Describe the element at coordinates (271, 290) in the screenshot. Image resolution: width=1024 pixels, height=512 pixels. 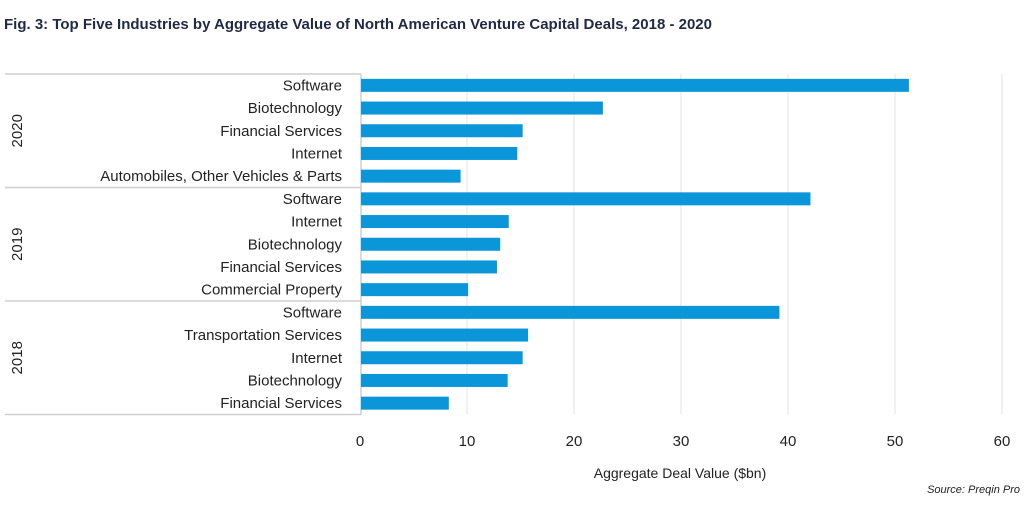
I see `category-label: Commercial Property` at that location.